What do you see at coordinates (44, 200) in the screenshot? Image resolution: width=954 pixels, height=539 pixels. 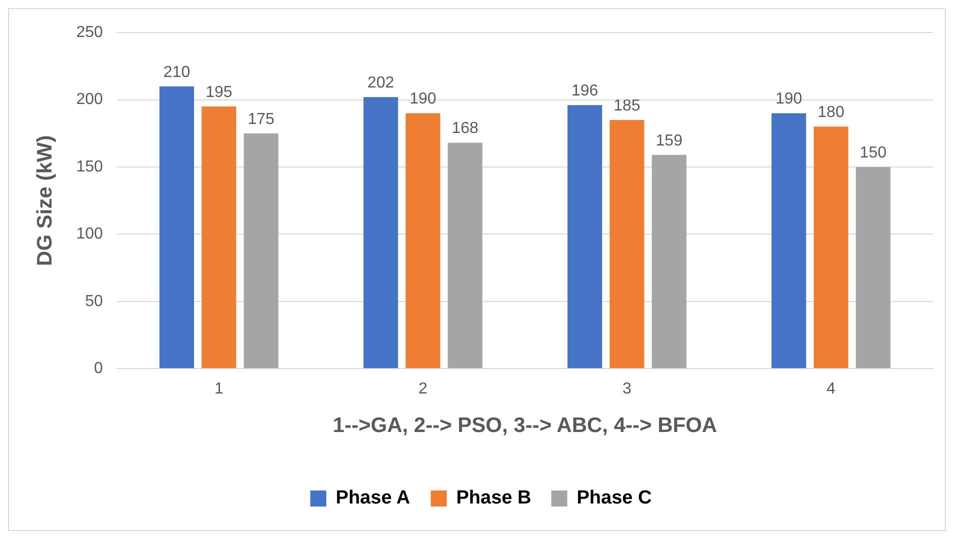 I see `y-axis-title: DG Size (kW)` at bounding box center [44, 200].